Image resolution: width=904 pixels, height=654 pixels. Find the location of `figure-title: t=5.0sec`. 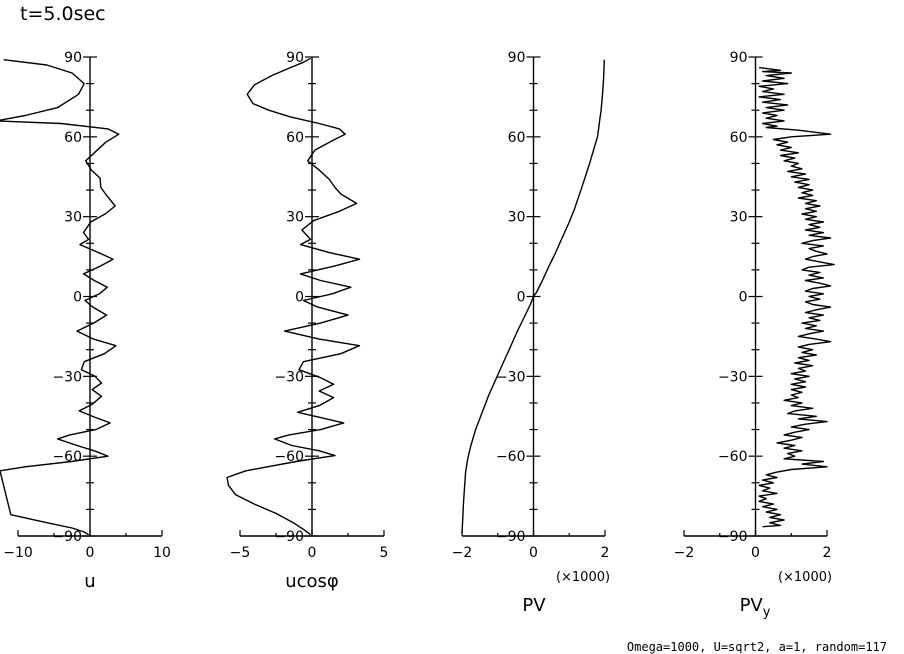

figure-title: t=5.0sec is located at coordinates (63, 14).